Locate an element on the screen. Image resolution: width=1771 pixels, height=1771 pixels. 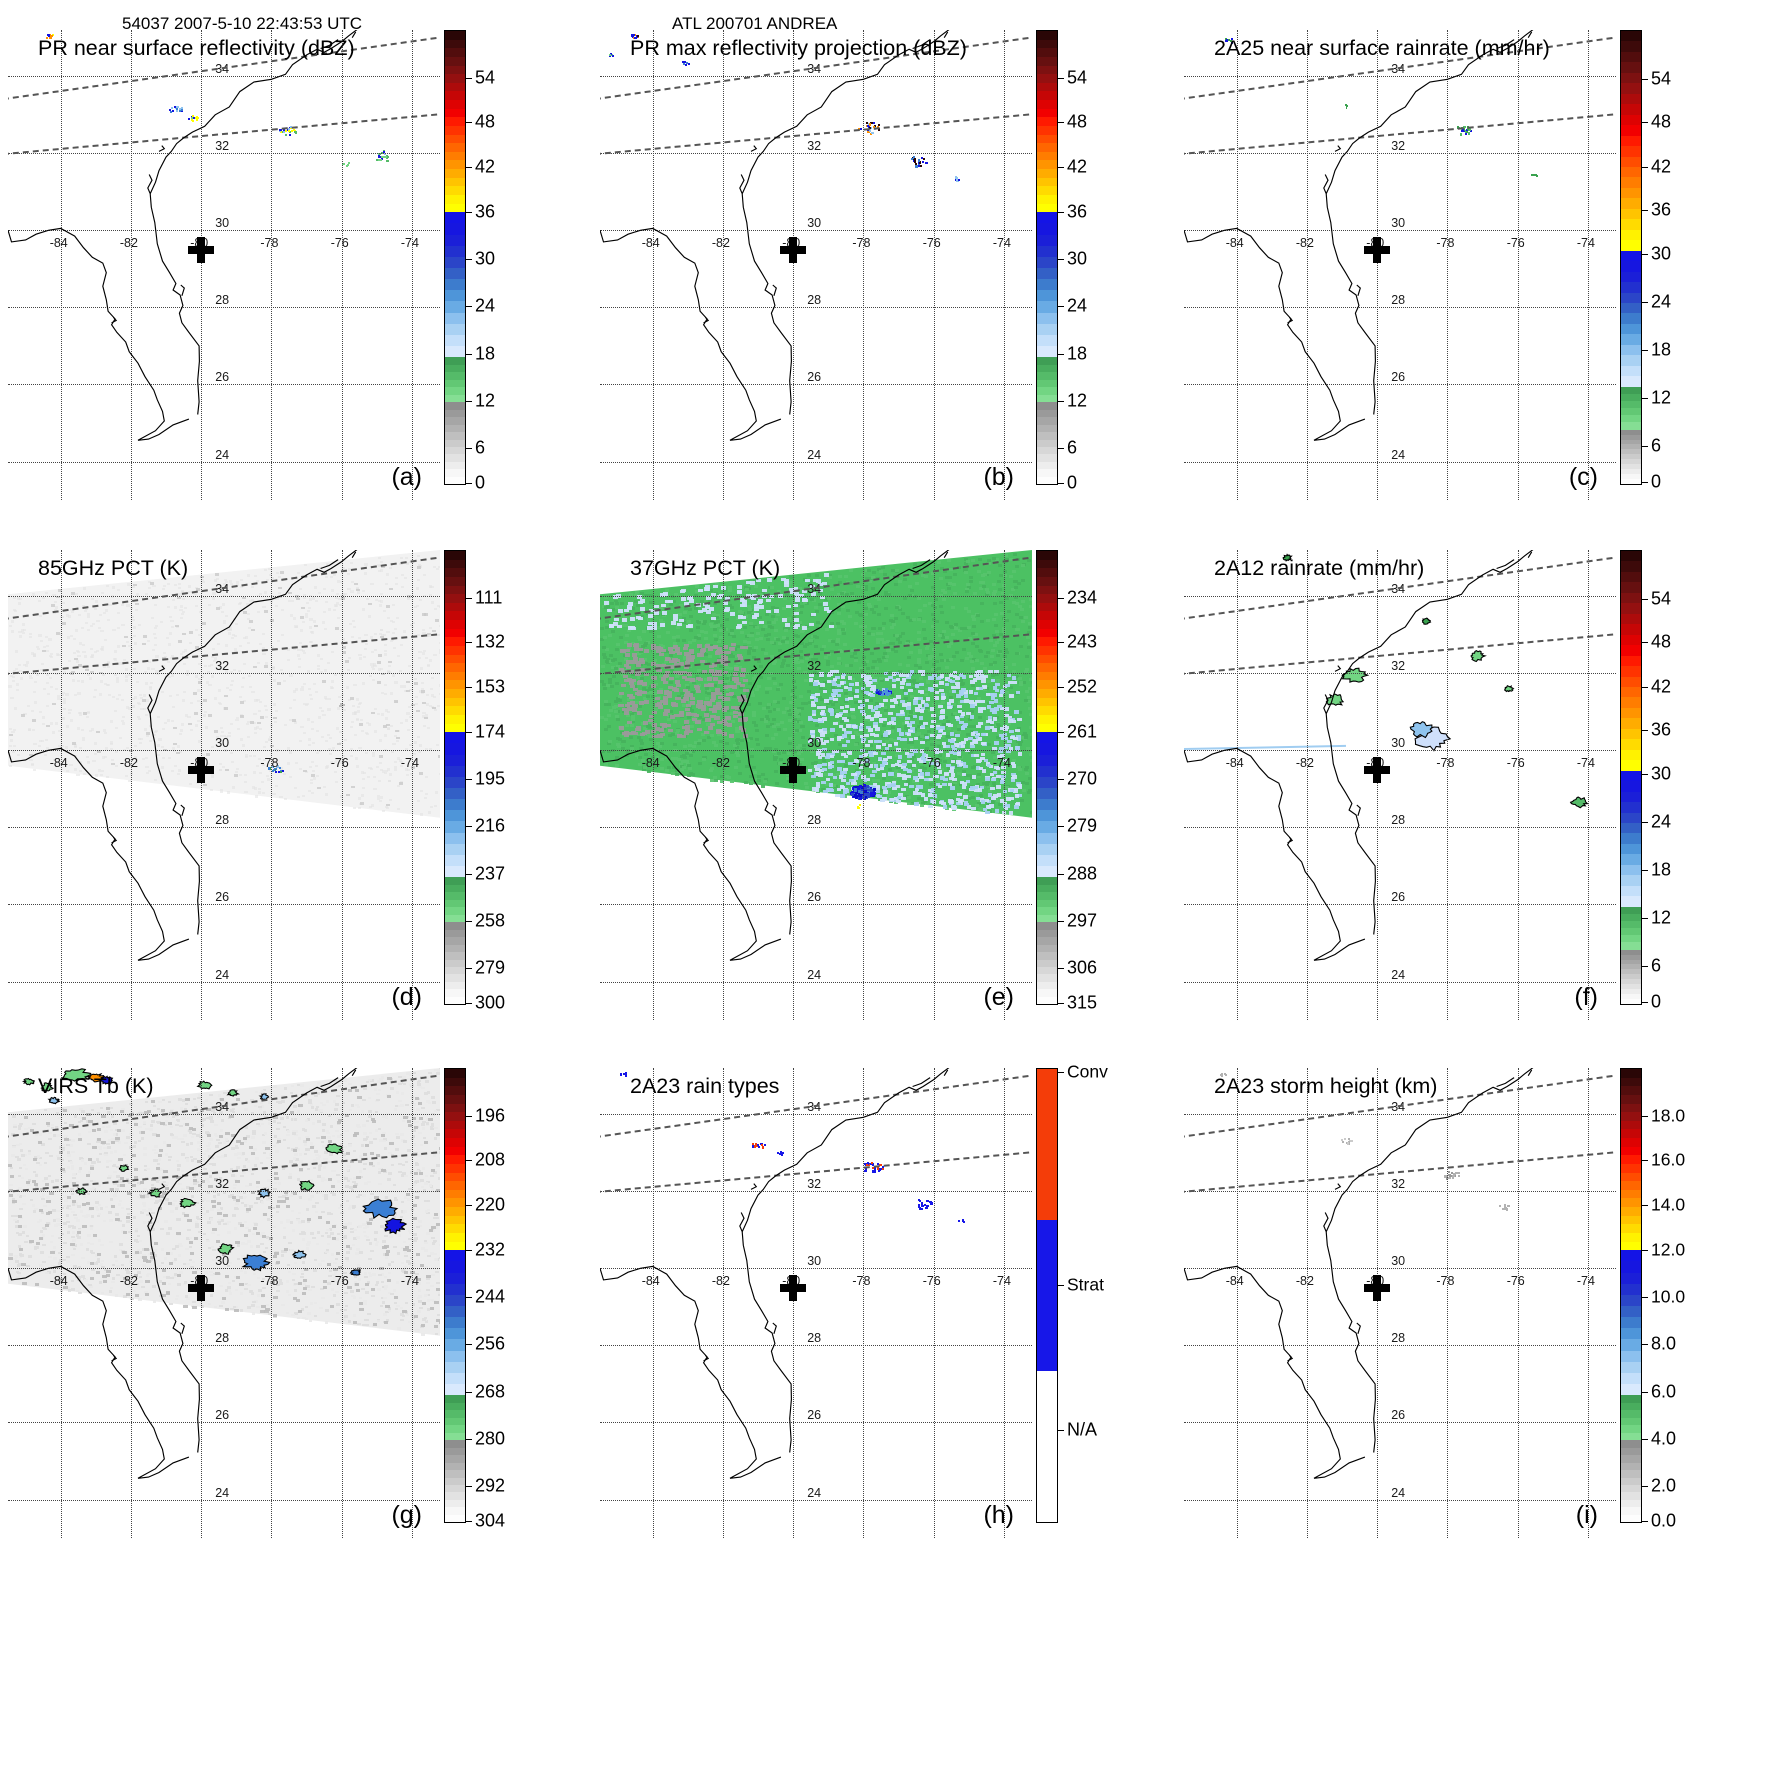
colorbar-segment is located at coordinates (1631, 183).